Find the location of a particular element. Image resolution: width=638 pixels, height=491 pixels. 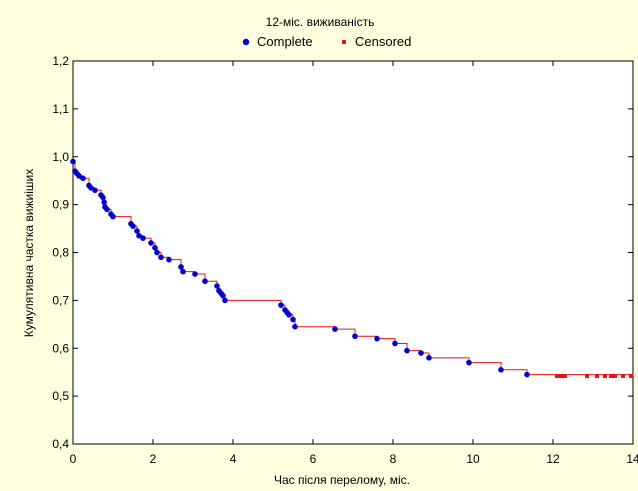

y-tick-label: 0,7 is located at coordinates (60, 300).